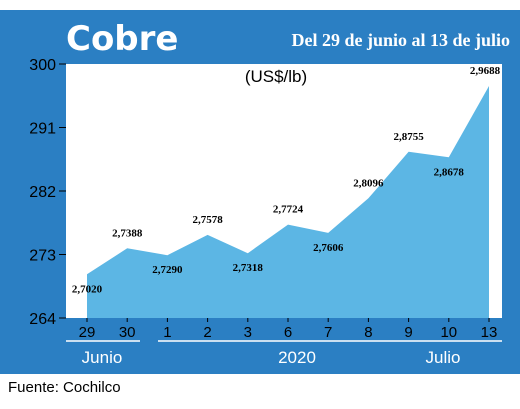 The height and width of the screenshot is (409, 520). I want to click on data-label: 2,8678, so click(449, 172).